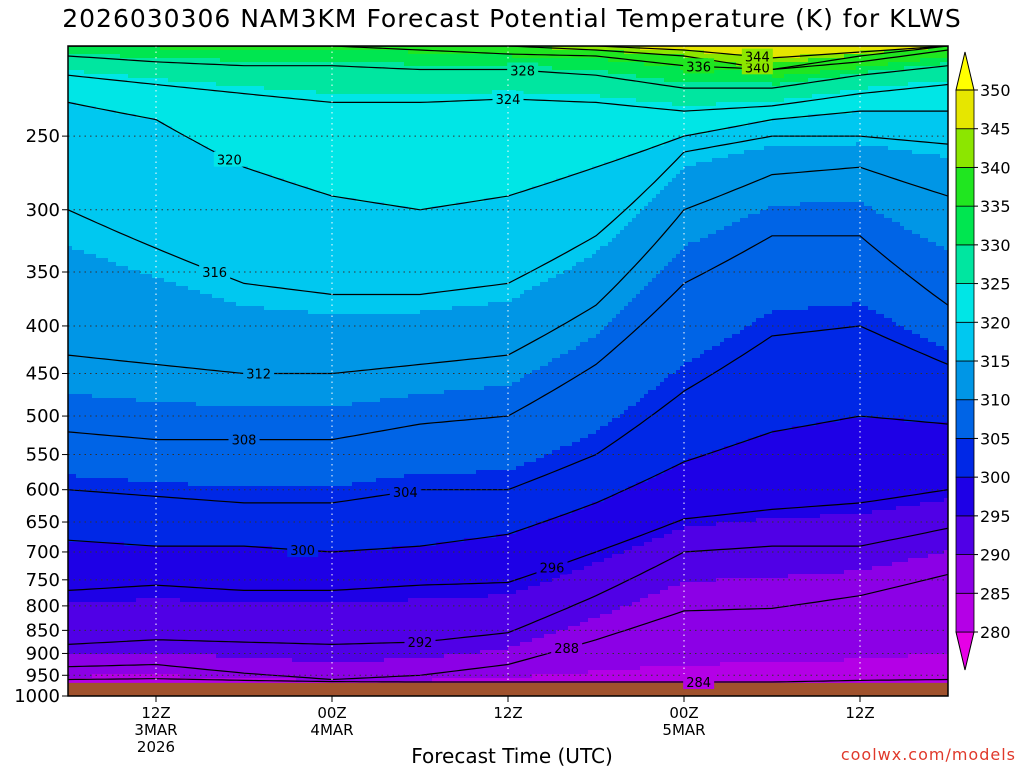 The width and height of the screenshot is (1024, 768). What do you see at coordinates (995, 245) in the screenshot?
I see `colorbar-label: 330` at bounding box center [995, 245].